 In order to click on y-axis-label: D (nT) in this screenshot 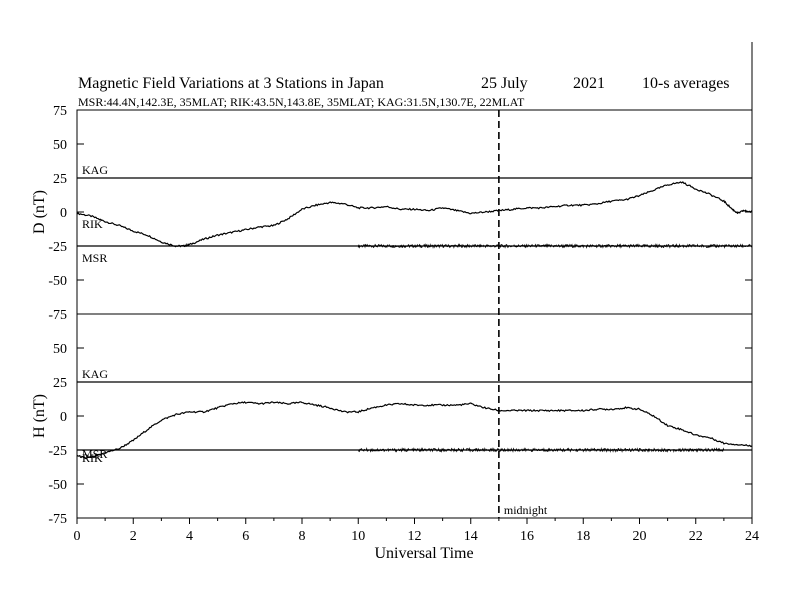, I will do `click(39, 212)`.